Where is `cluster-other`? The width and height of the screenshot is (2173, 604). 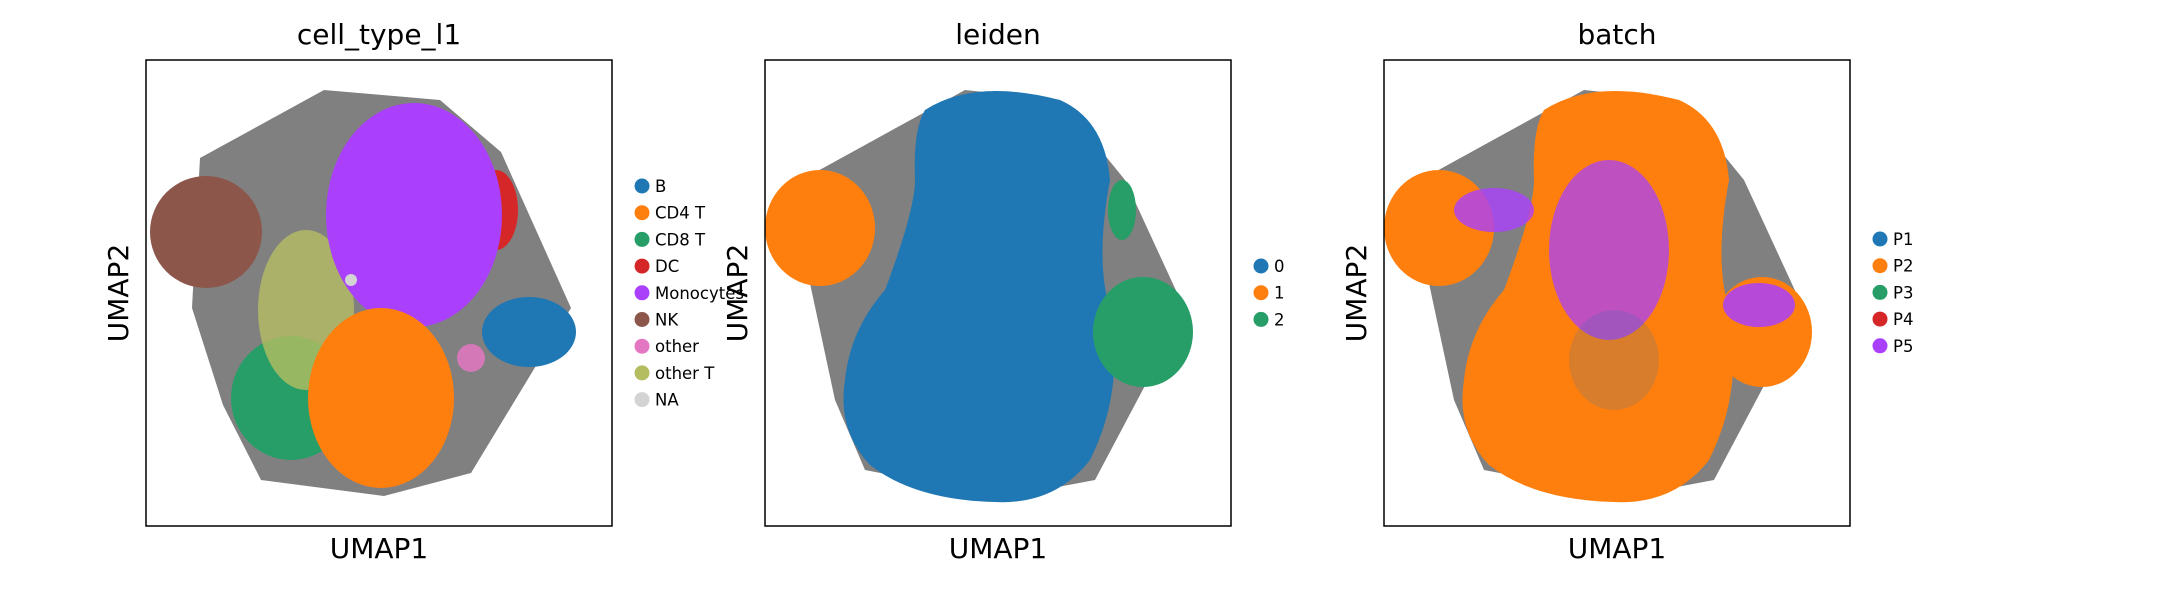 cluster-other is located at coordinates (471, 358).